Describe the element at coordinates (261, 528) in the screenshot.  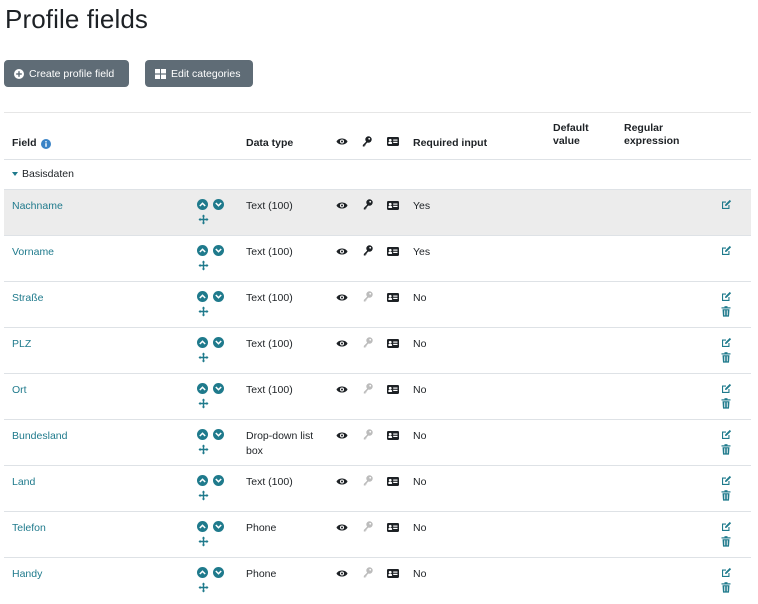
I see `data-type: Phone` at that location.